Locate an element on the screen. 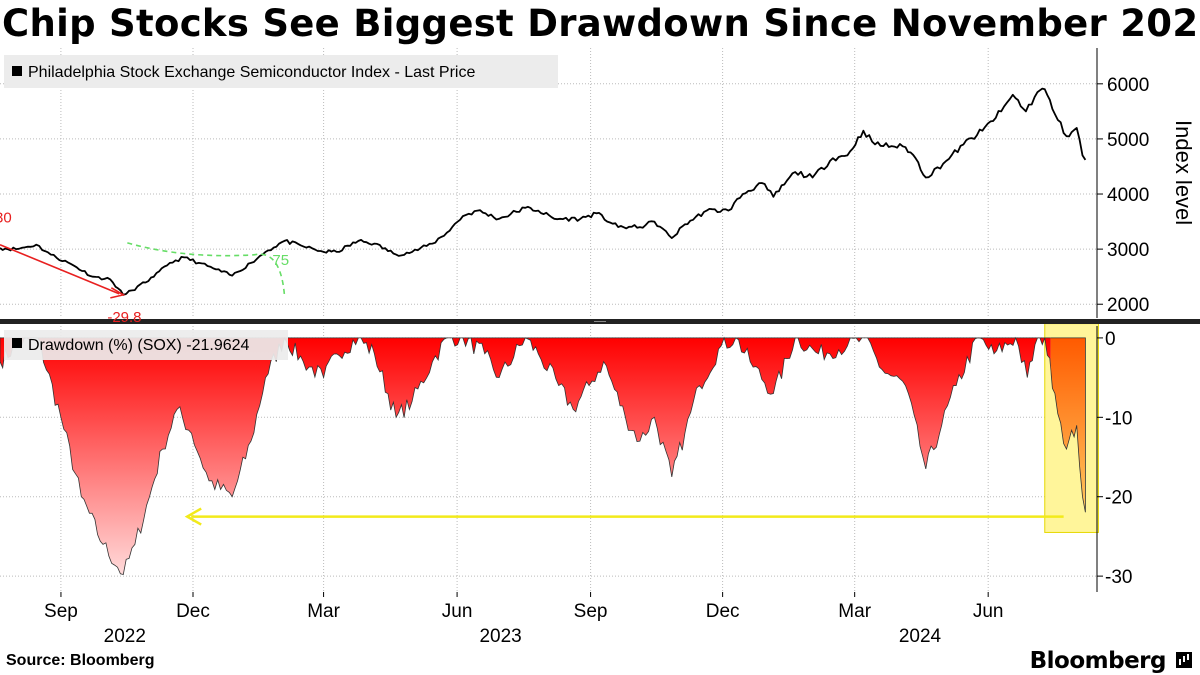  price-y-tick-label: 5000 is located at coordinates (1128, 140).